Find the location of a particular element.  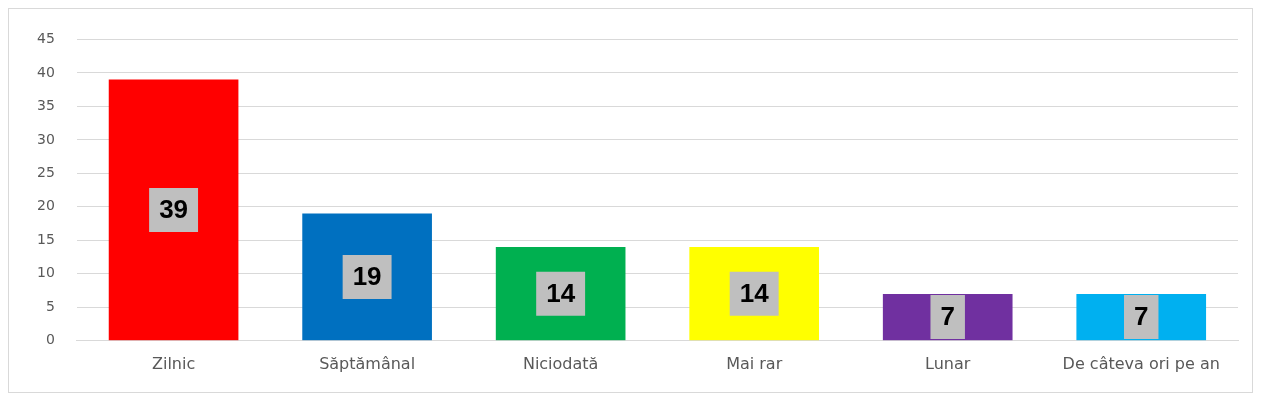

x-tick-label: Săptămânal is located at coordinates (367, 363).